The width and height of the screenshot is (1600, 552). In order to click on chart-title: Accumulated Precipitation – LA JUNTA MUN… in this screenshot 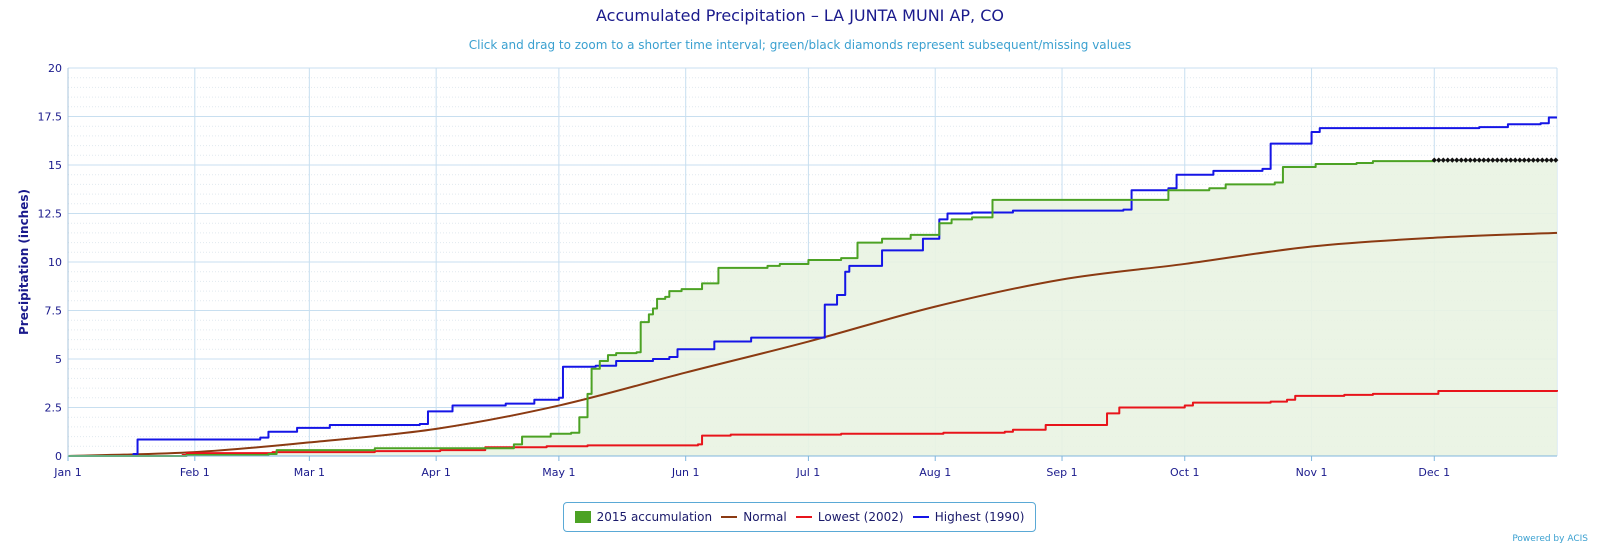, I will do `click(799, 15)`.